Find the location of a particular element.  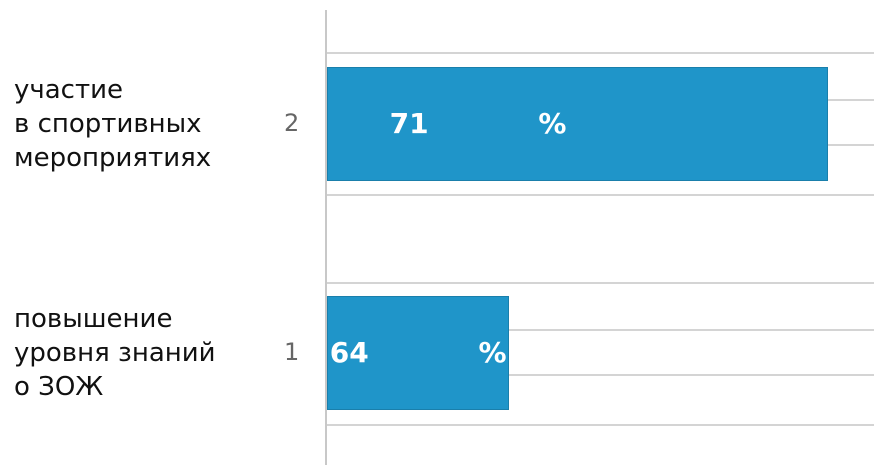

category-label: участие в спортивных мероприятиях is located at coordinates (113, 124).